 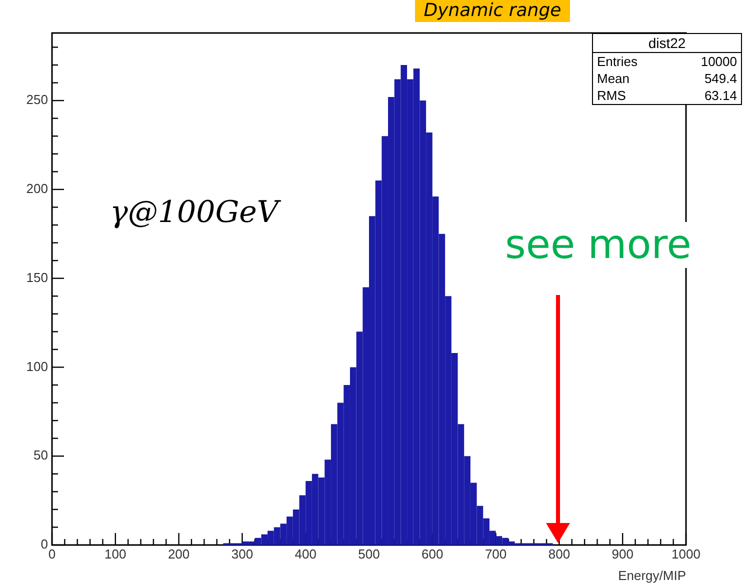 What do you see at coordinates (495, 554) in the screenshot?
I see `x-tick-label: 700` at bounding box center [495, 554].